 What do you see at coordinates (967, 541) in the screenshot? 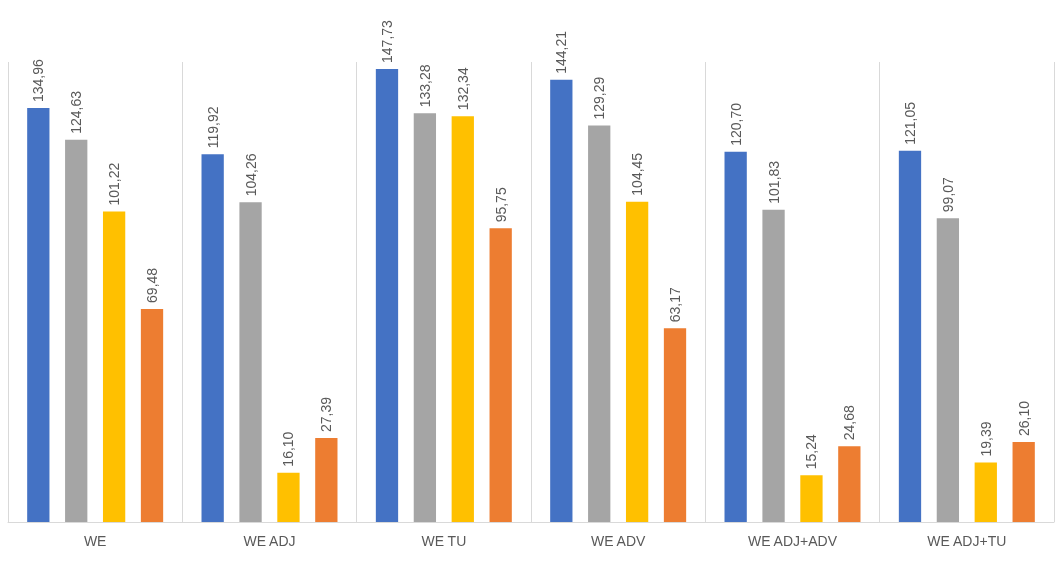
I see `x-tick-label: WE ADJ+TU` at bounding box center [967, 541].